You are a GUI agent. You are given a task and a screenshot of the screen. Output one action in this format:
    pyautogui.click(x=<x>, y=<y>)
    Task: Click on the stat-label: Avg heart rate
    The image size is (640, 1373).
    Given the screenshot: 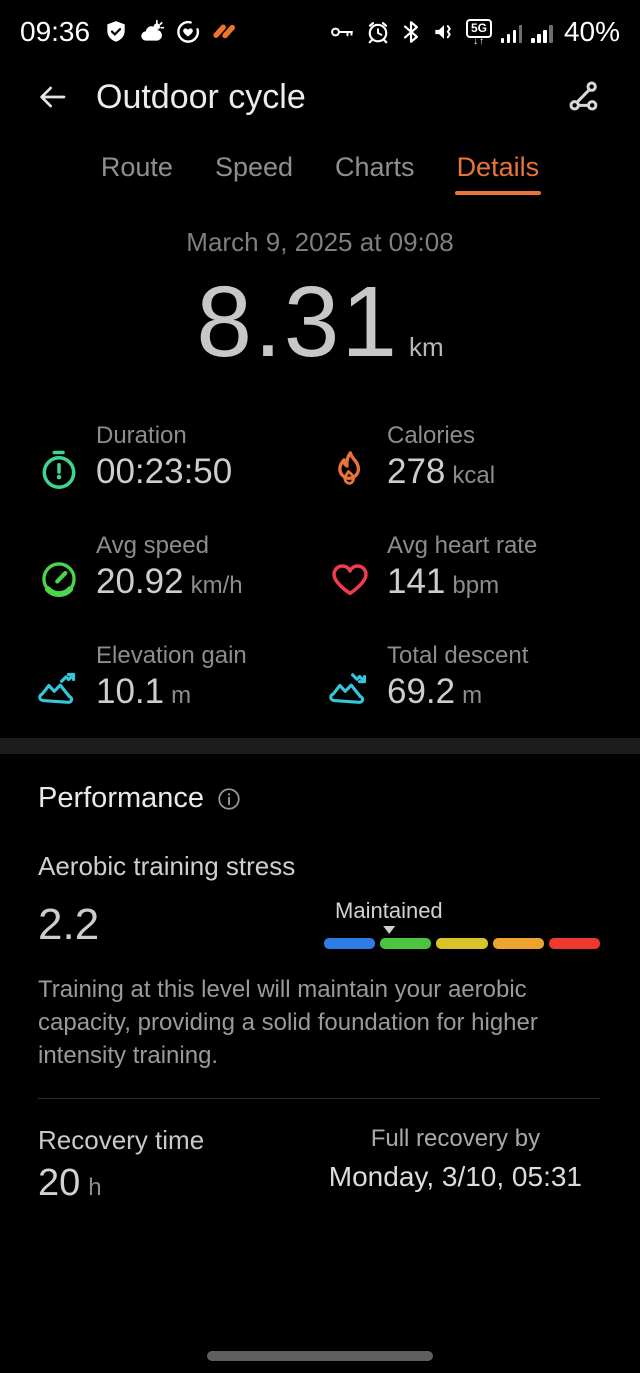 What is the action you would take?
    pyautogui.click(x=462, y=545)
    